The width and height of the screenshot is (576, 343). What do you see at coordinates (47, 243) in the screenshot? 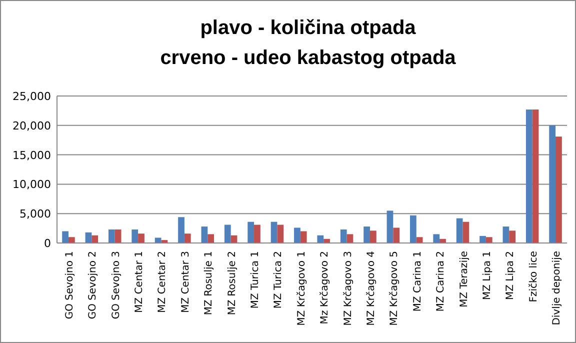
I see `y-tick-label: 0` at bounding box center [47, 243].